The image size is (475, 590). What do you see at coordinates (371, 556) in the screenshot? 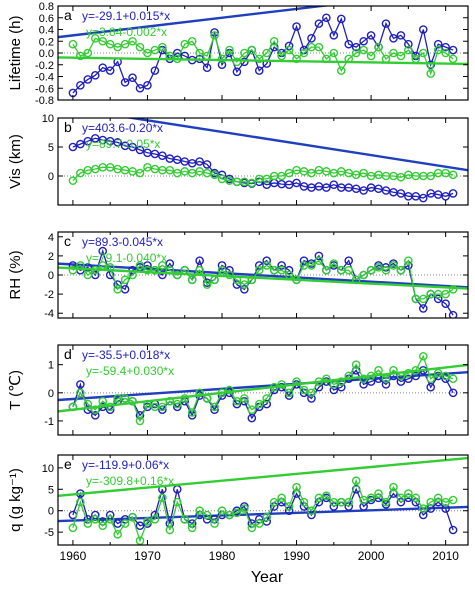
I see `x-tick-label: 2000` at bounding box center [371, 556].